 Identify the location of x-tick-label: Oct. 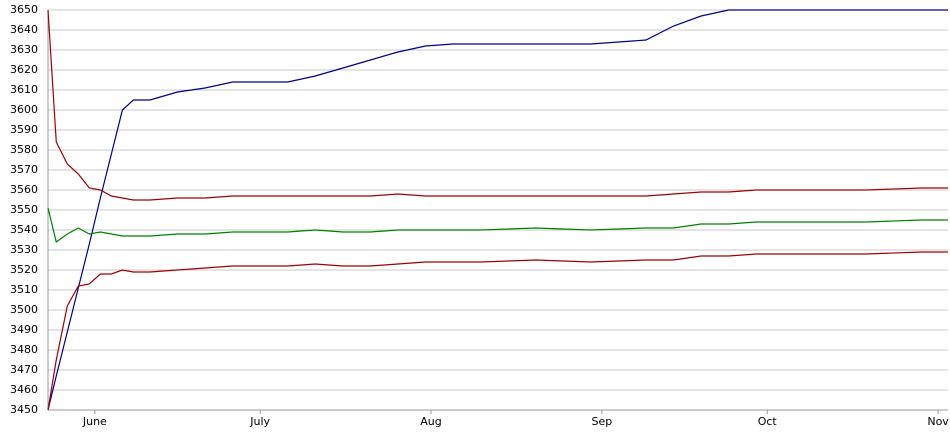
(768, 421).